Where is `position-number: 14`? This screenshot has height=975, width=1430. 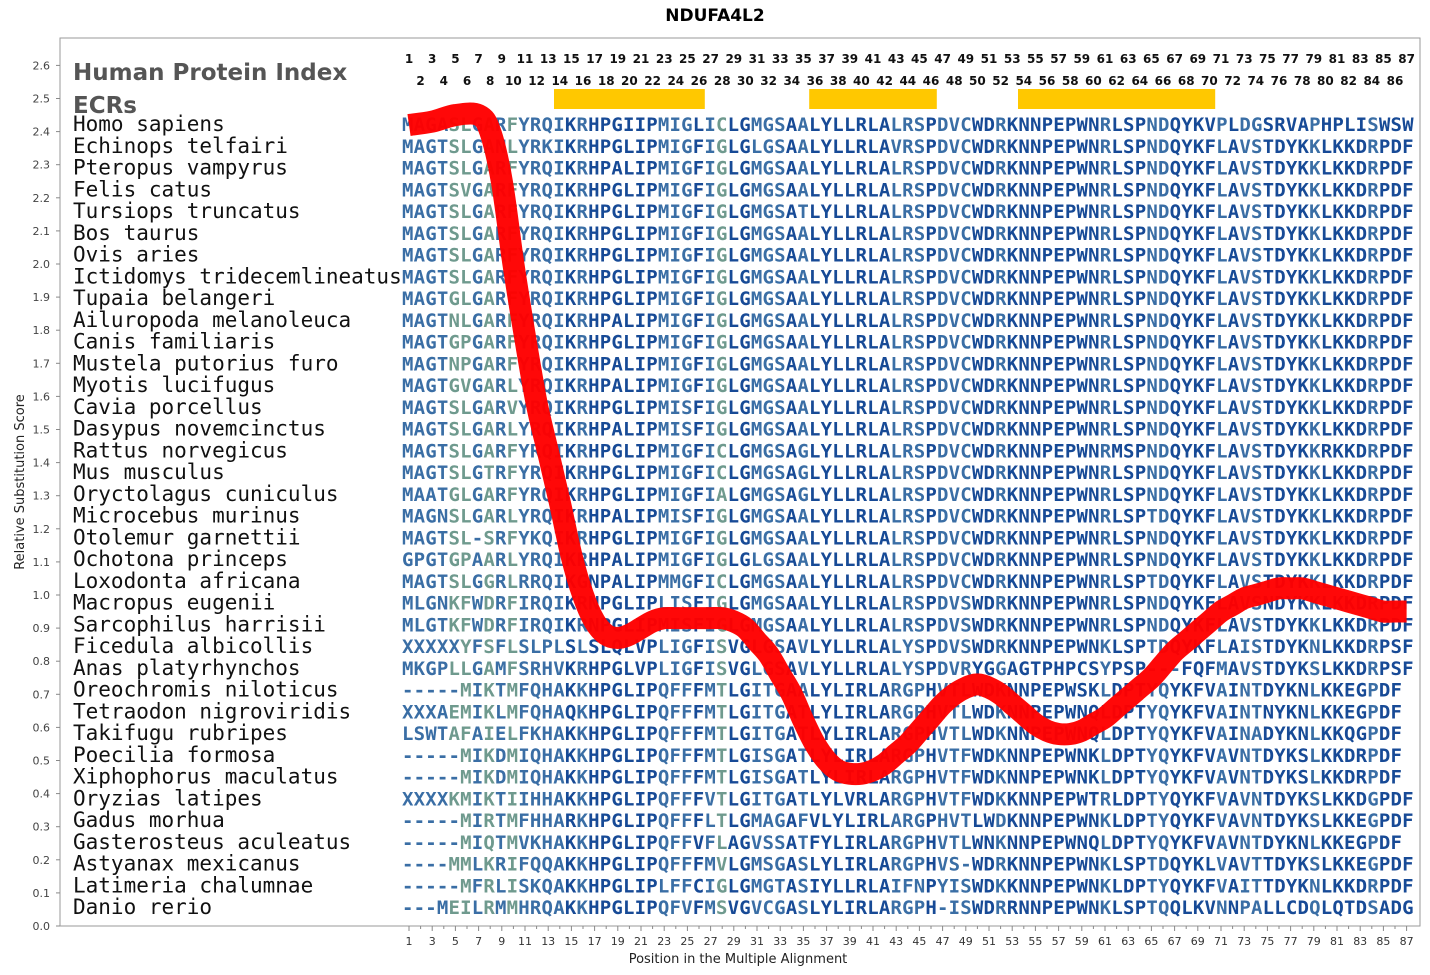 position-number: 14 is located at coordinates (559, 81).